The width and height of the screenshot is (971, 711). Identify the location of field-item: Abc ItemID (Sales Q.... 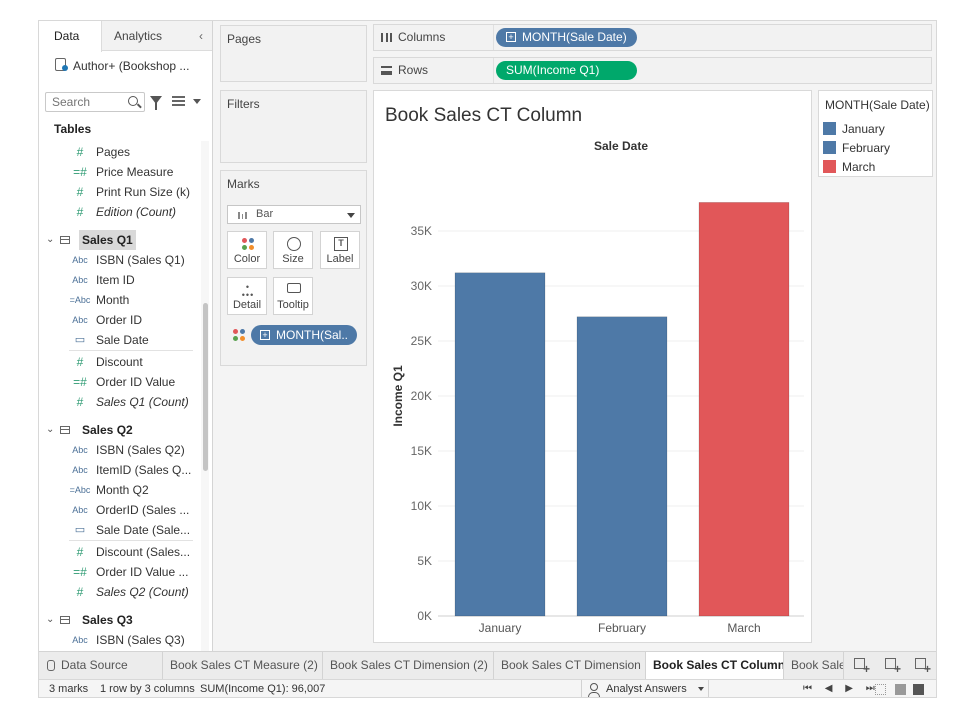
(119, 470).